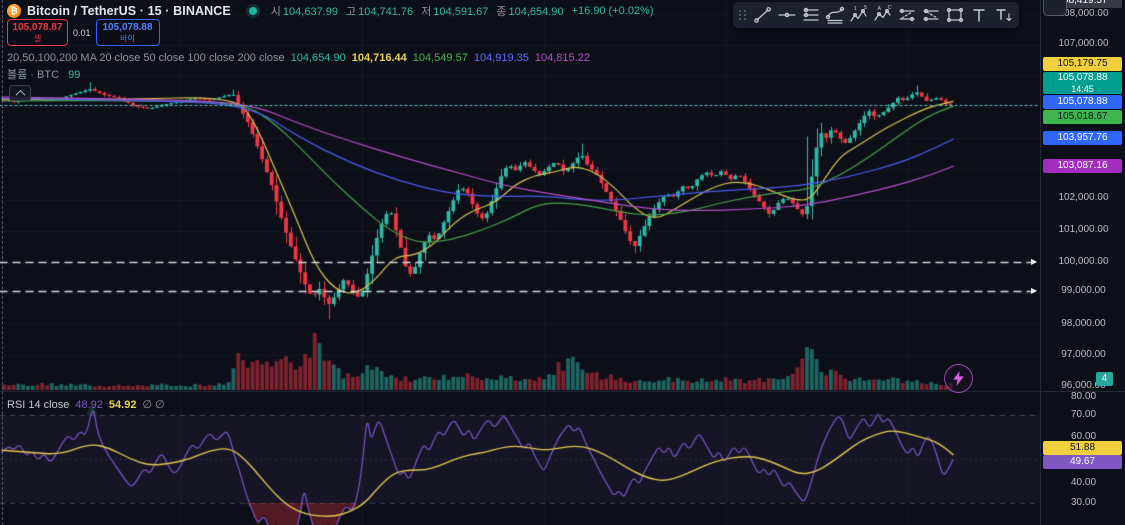 The height and width of the screenshot is (525, 1125). Describe the element at coordinates (386, 12) in the screenshot. I see `ohlc-value: 104,741.76` at that location.